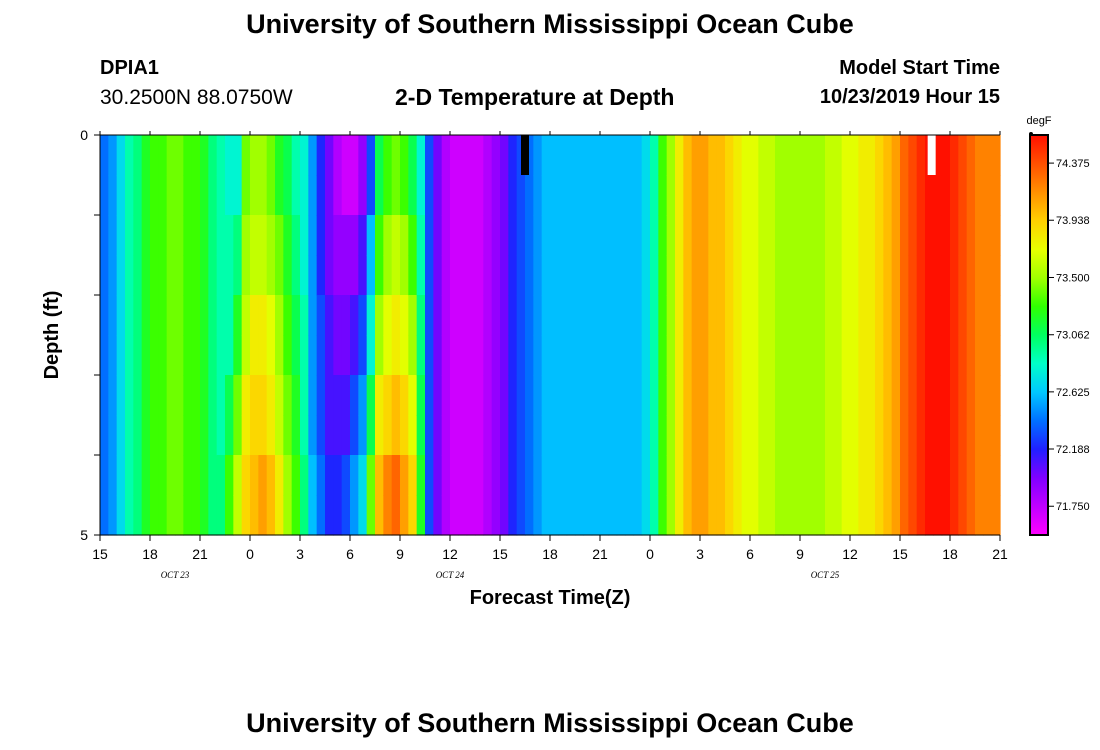 The width and height of the screenshot is (1100, 750). I want to click on y-tick-label: 5, so click(84, 535).